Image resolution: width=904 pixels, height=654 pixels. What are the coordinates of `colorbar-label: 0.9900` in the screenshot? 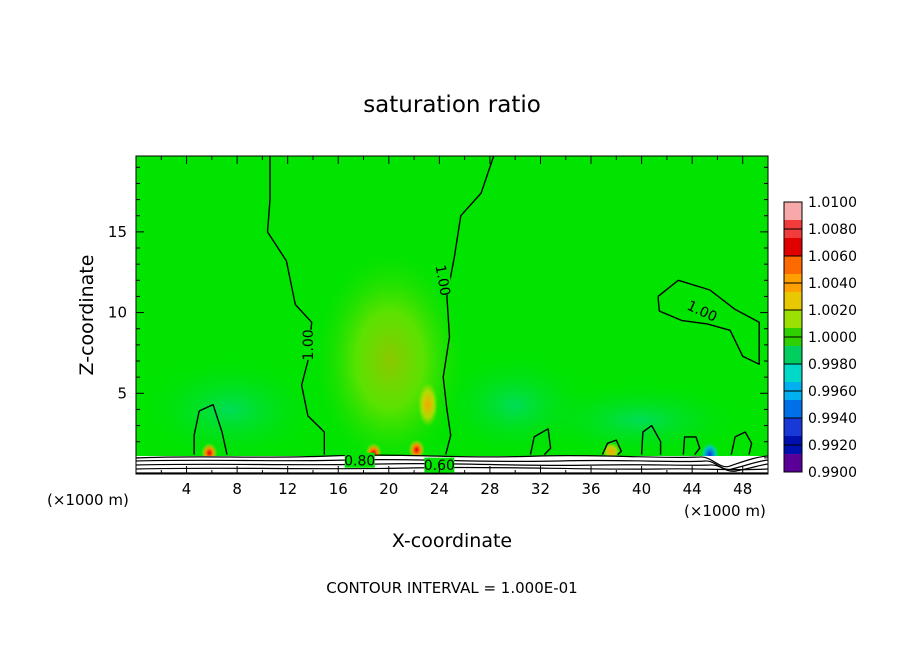 It's located at (832, 473).